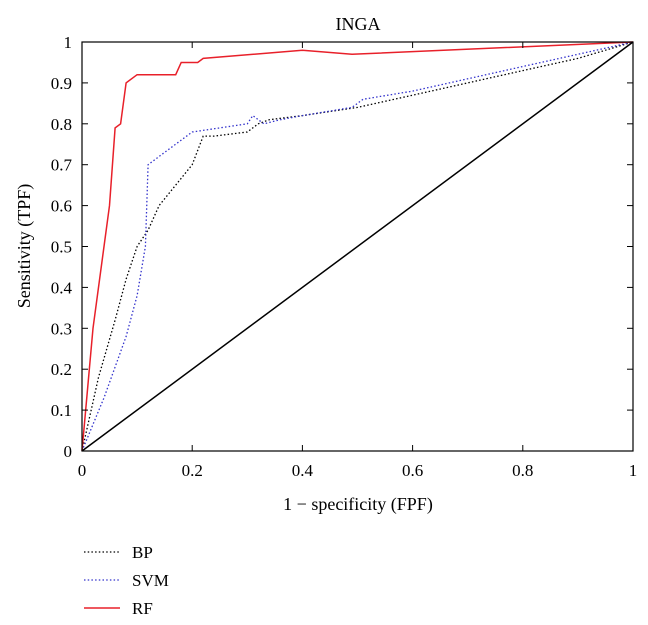  What do you see at coordinates (522, 470) in the screenshot?
I see `x-tick-label: 0.8` at bounding box center [522, 470].